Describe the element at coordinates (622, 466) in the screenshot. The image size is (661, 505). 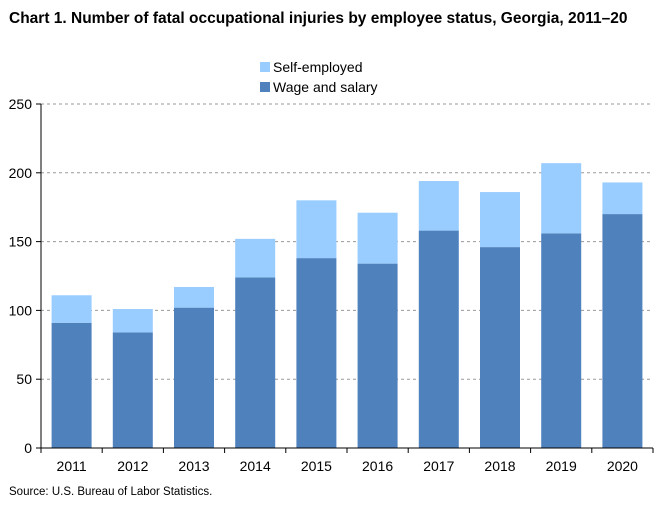
I see `x-tick-label: 2020` at that location.